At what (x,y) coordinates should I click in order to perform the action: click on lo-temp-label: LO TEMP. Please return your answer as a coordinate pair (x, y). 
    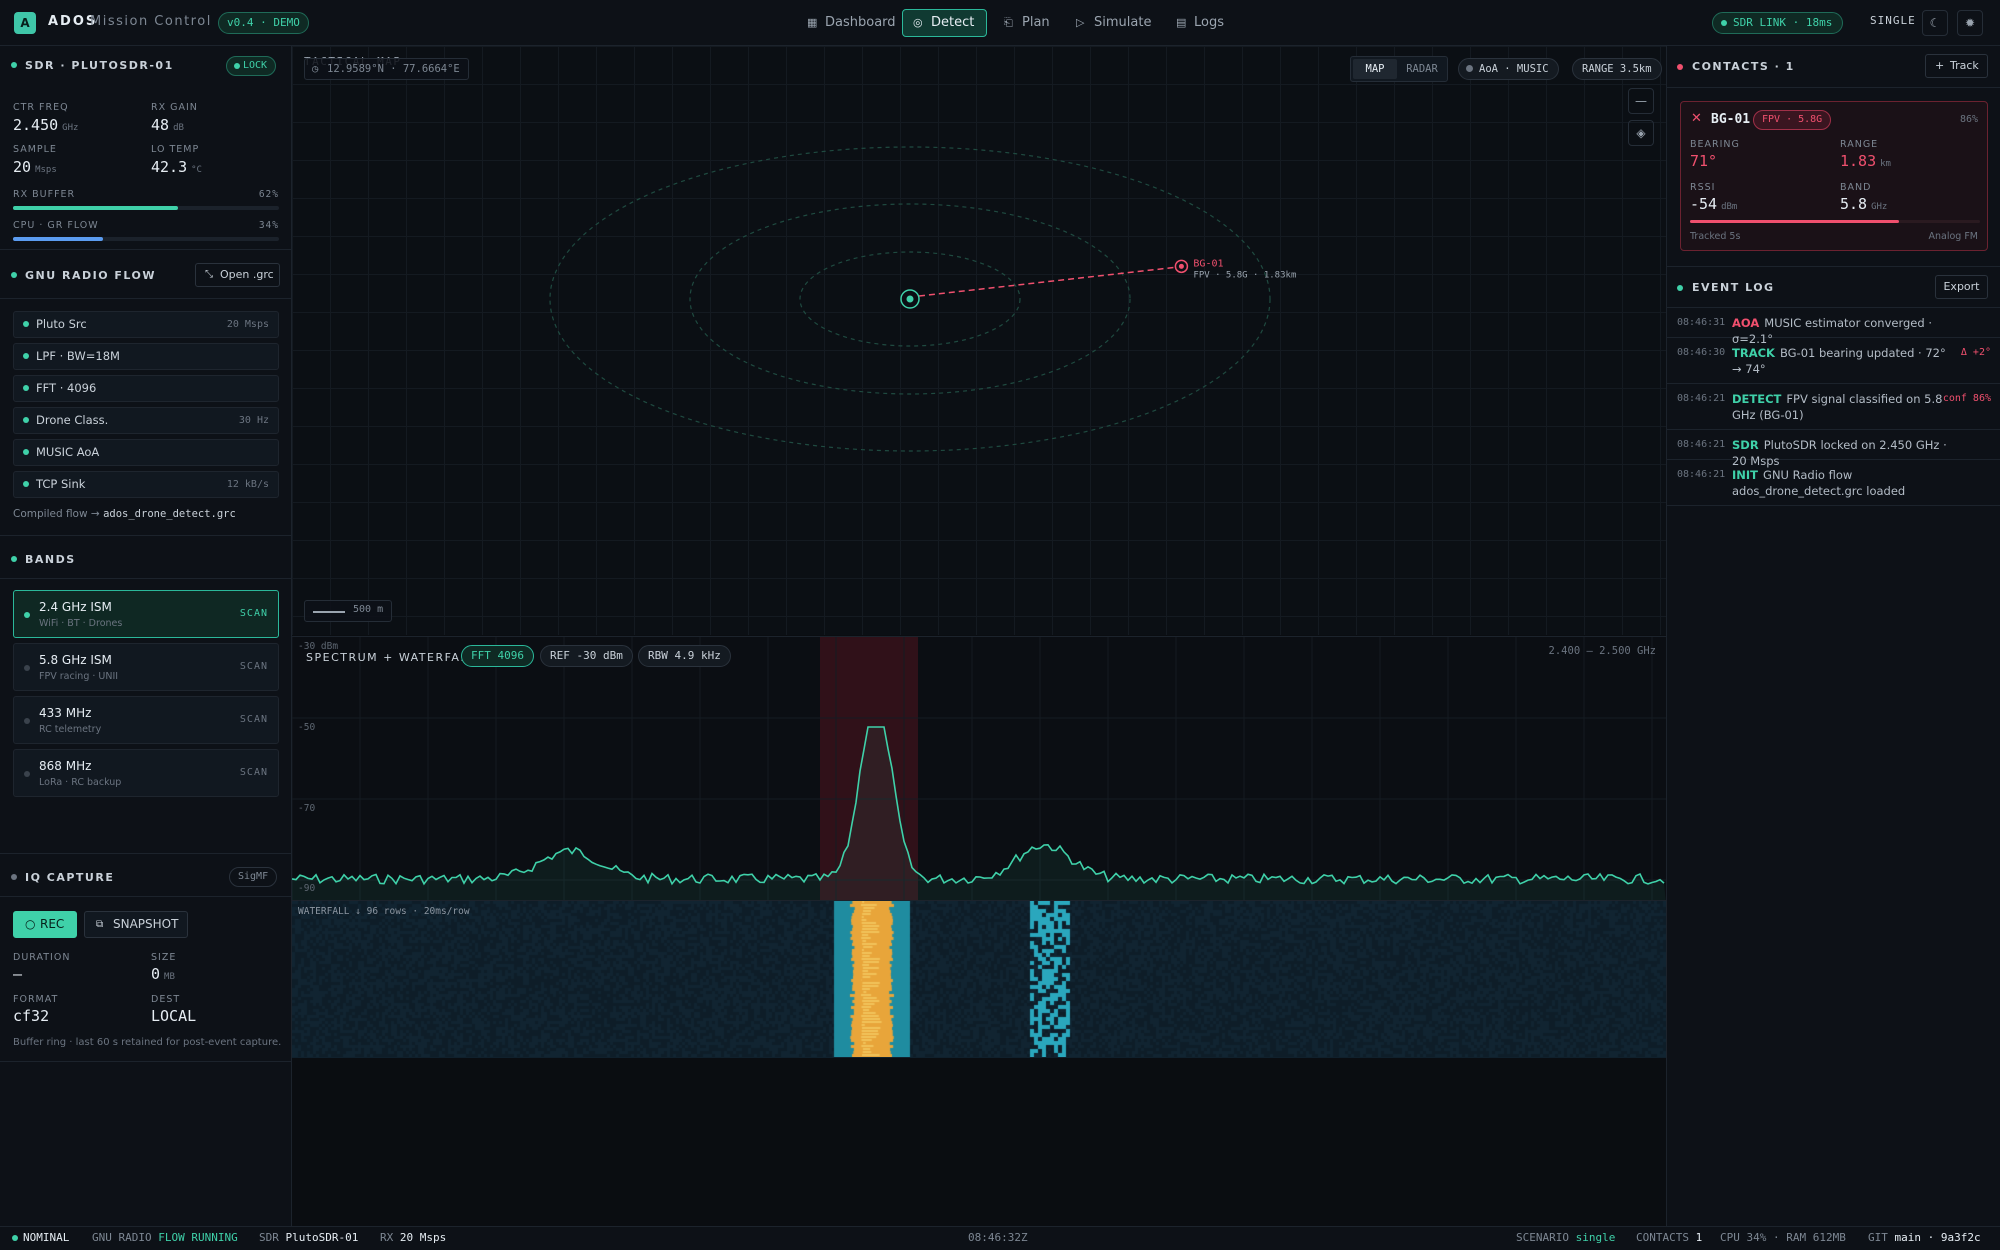
    Looking at the image, I should click on (175, 149).